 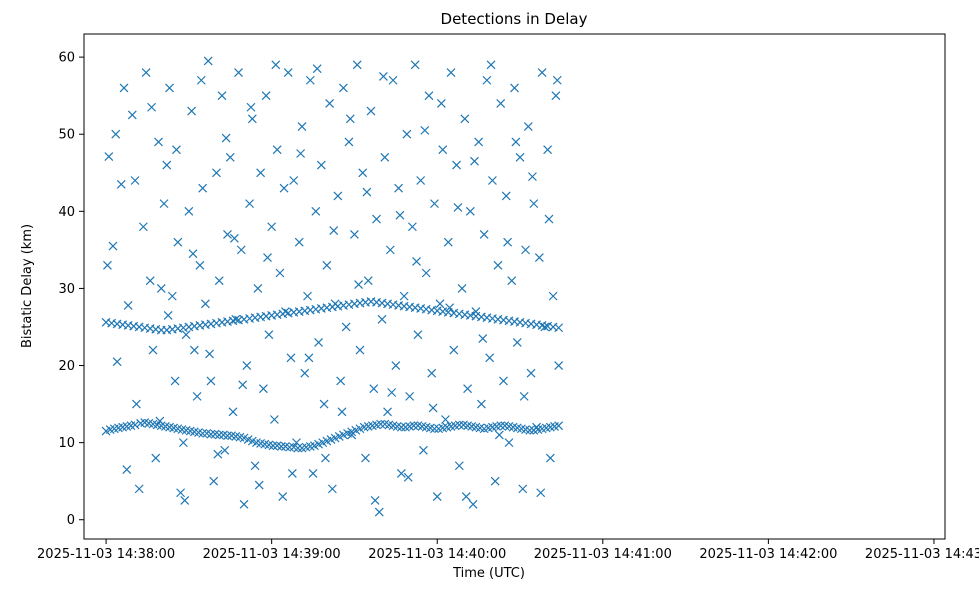 What do you see at coordinates (66, 289) in the screenshot?
I see `y-tick-label: 30` at bounding box center [66, 289].